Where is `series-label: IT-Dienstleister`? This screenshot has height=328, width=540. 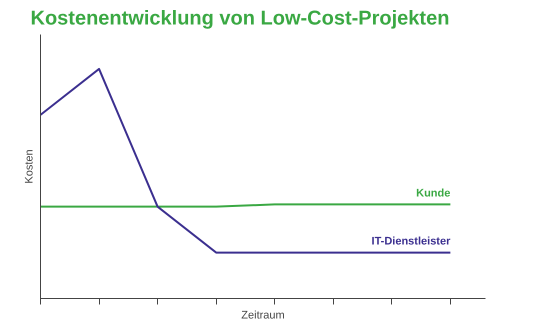
series-label: IT-Dienstleister is located at coordinates (412, 242).